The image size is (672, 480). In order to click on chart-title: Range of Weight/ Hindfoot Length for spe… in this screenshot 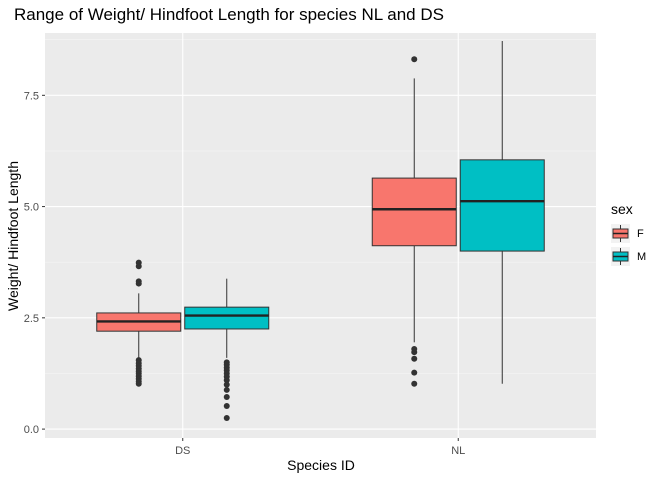, I will do `click(229, 14)`.